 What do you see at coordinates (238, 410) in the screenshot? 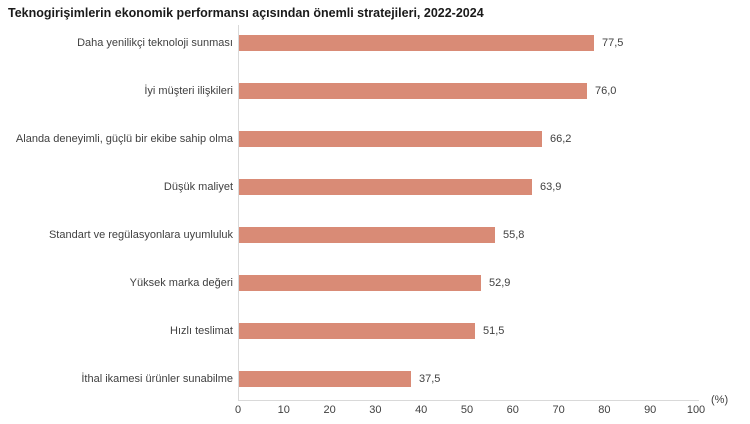
I see `x-tick-label: 0` at bounding box center [238, 410].